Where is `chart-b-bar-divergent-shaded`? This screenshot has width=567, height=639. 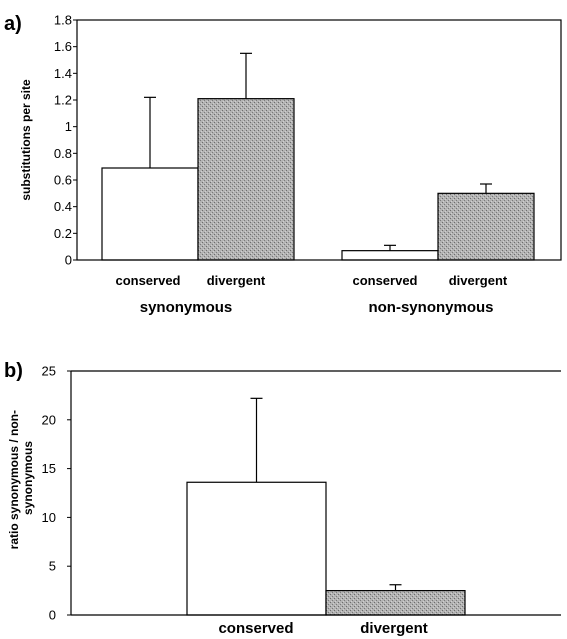 chart-b-bar-divergent-shaded is located at coordinates (395, 602).